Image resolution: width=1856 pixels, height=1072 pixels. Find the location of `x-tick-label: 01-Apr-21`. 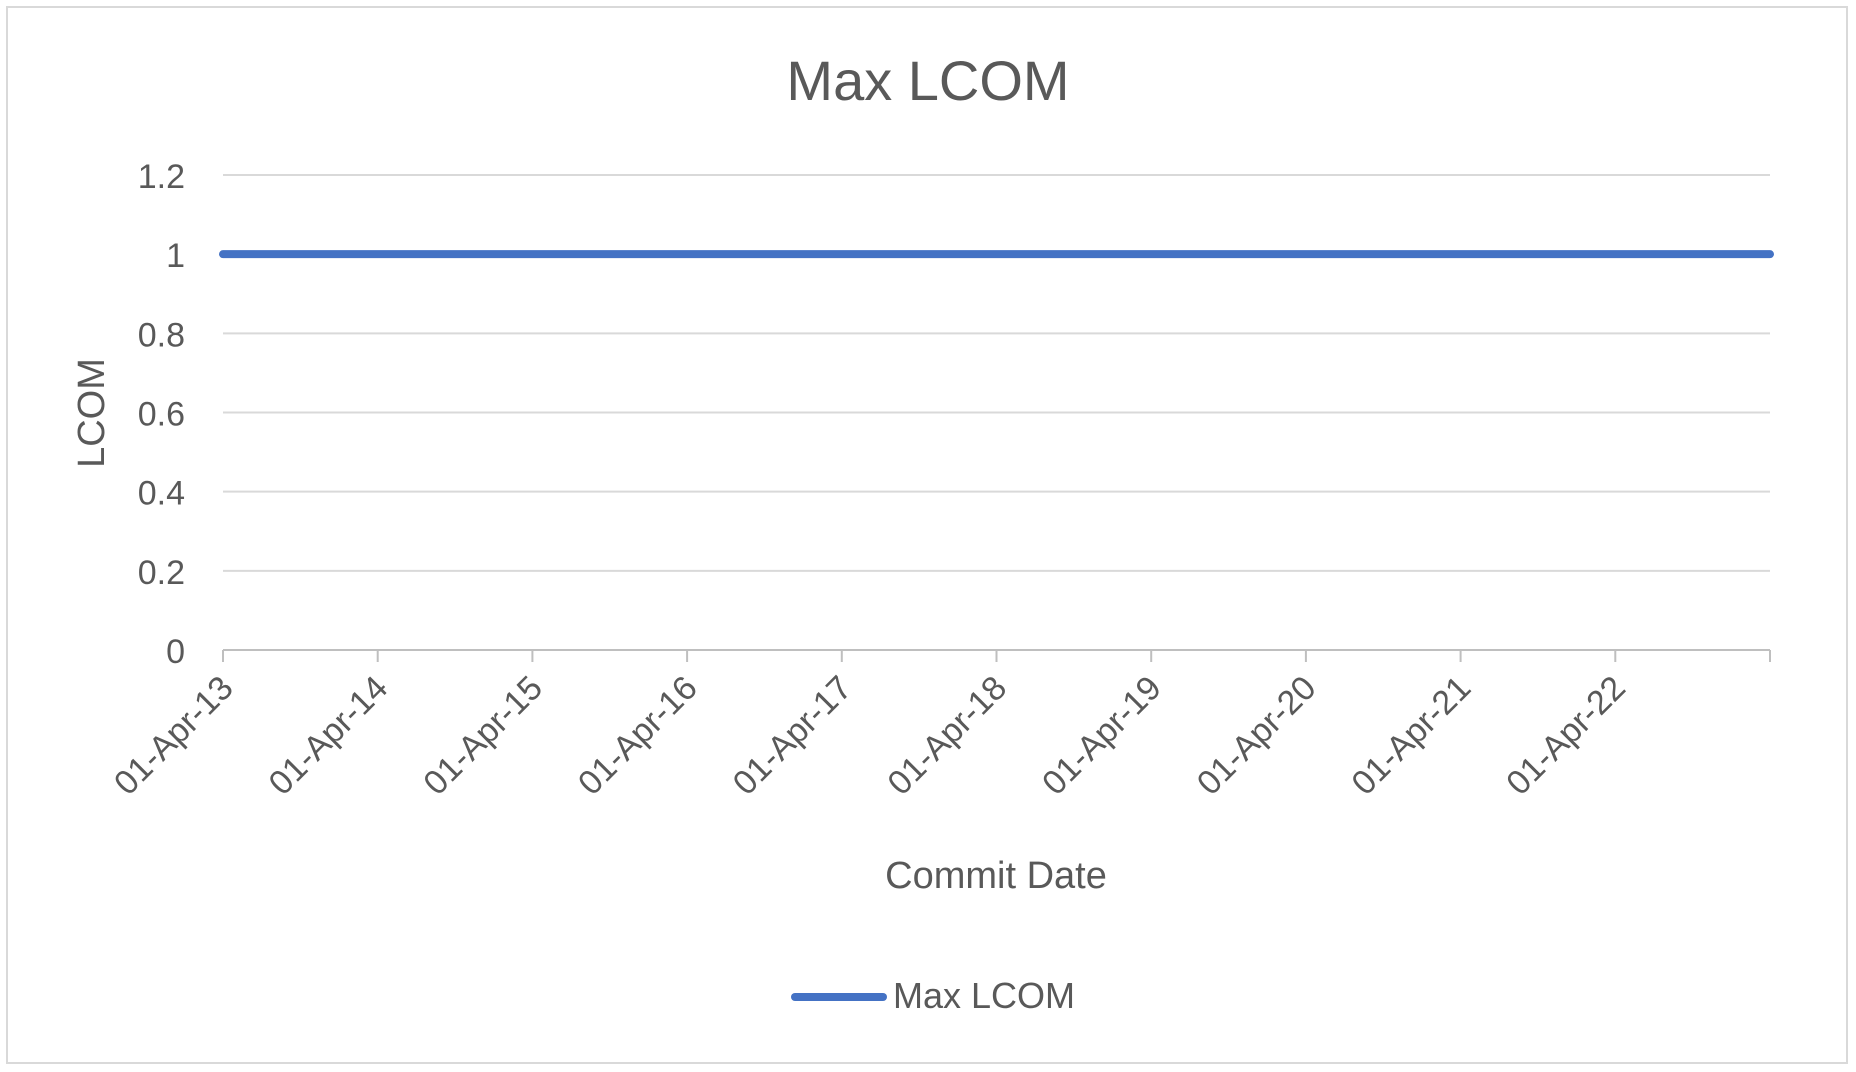

x-tick-label: 01-Apr-21 is located at coordinates (1411, 736).